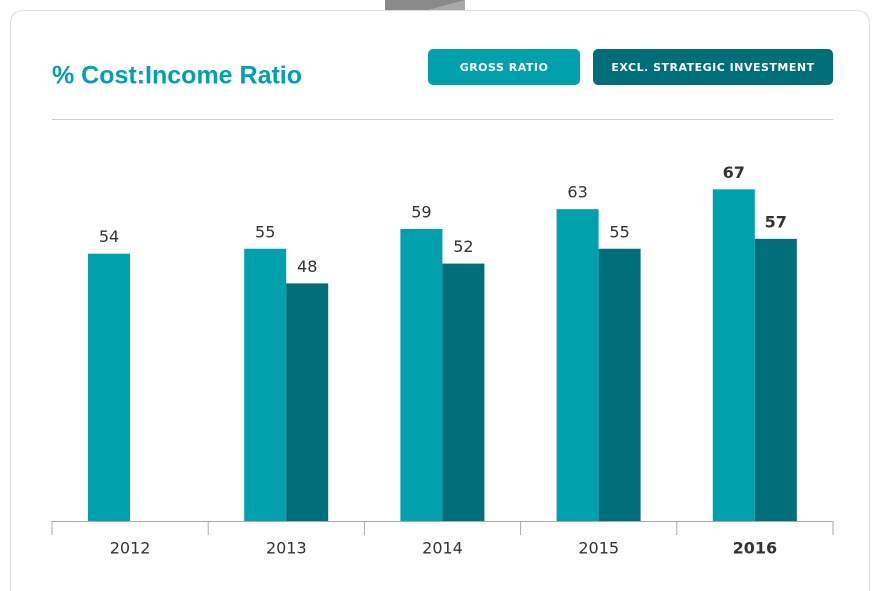 This screenshot has width=879, height=591. I want to click on x-tick-label: 2012, so click(130, 548).